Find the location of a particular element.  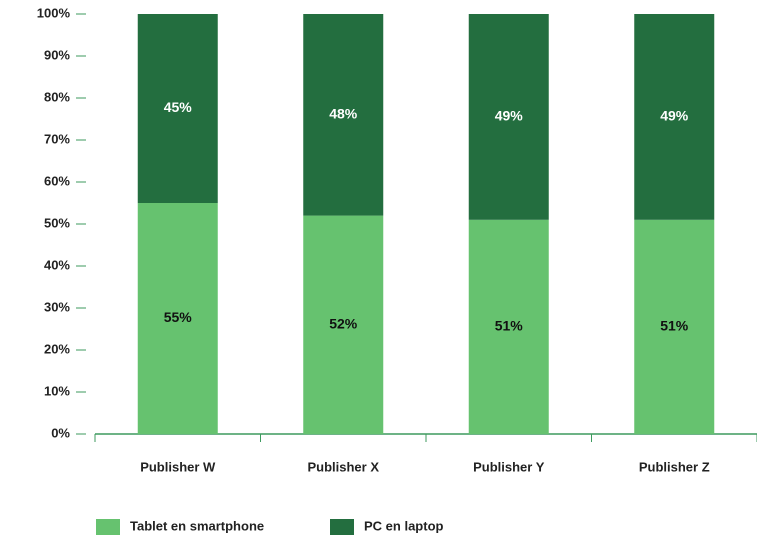

y-tick-label: 20% is located at coordinates (57, 348).